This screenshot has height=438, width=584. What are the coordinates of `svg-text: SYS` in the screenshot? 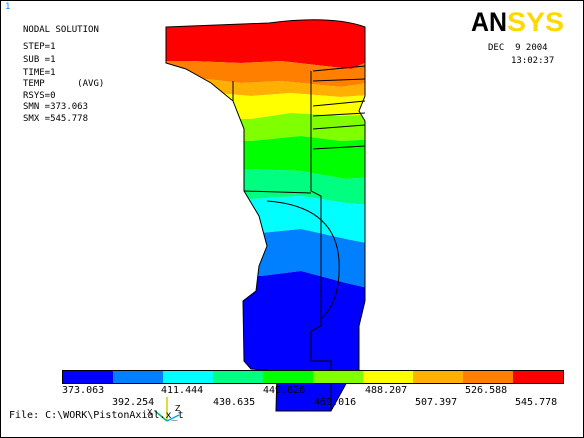 It's located at (535, 22).